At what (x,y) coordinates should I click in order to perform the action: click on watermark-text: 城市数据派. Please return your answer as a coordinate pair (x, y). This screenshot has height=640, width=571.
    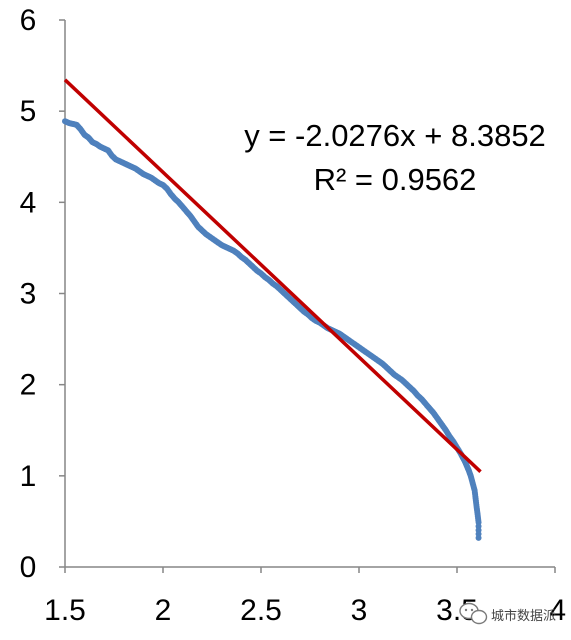
    Looking at the image, I should click on (523, 616).